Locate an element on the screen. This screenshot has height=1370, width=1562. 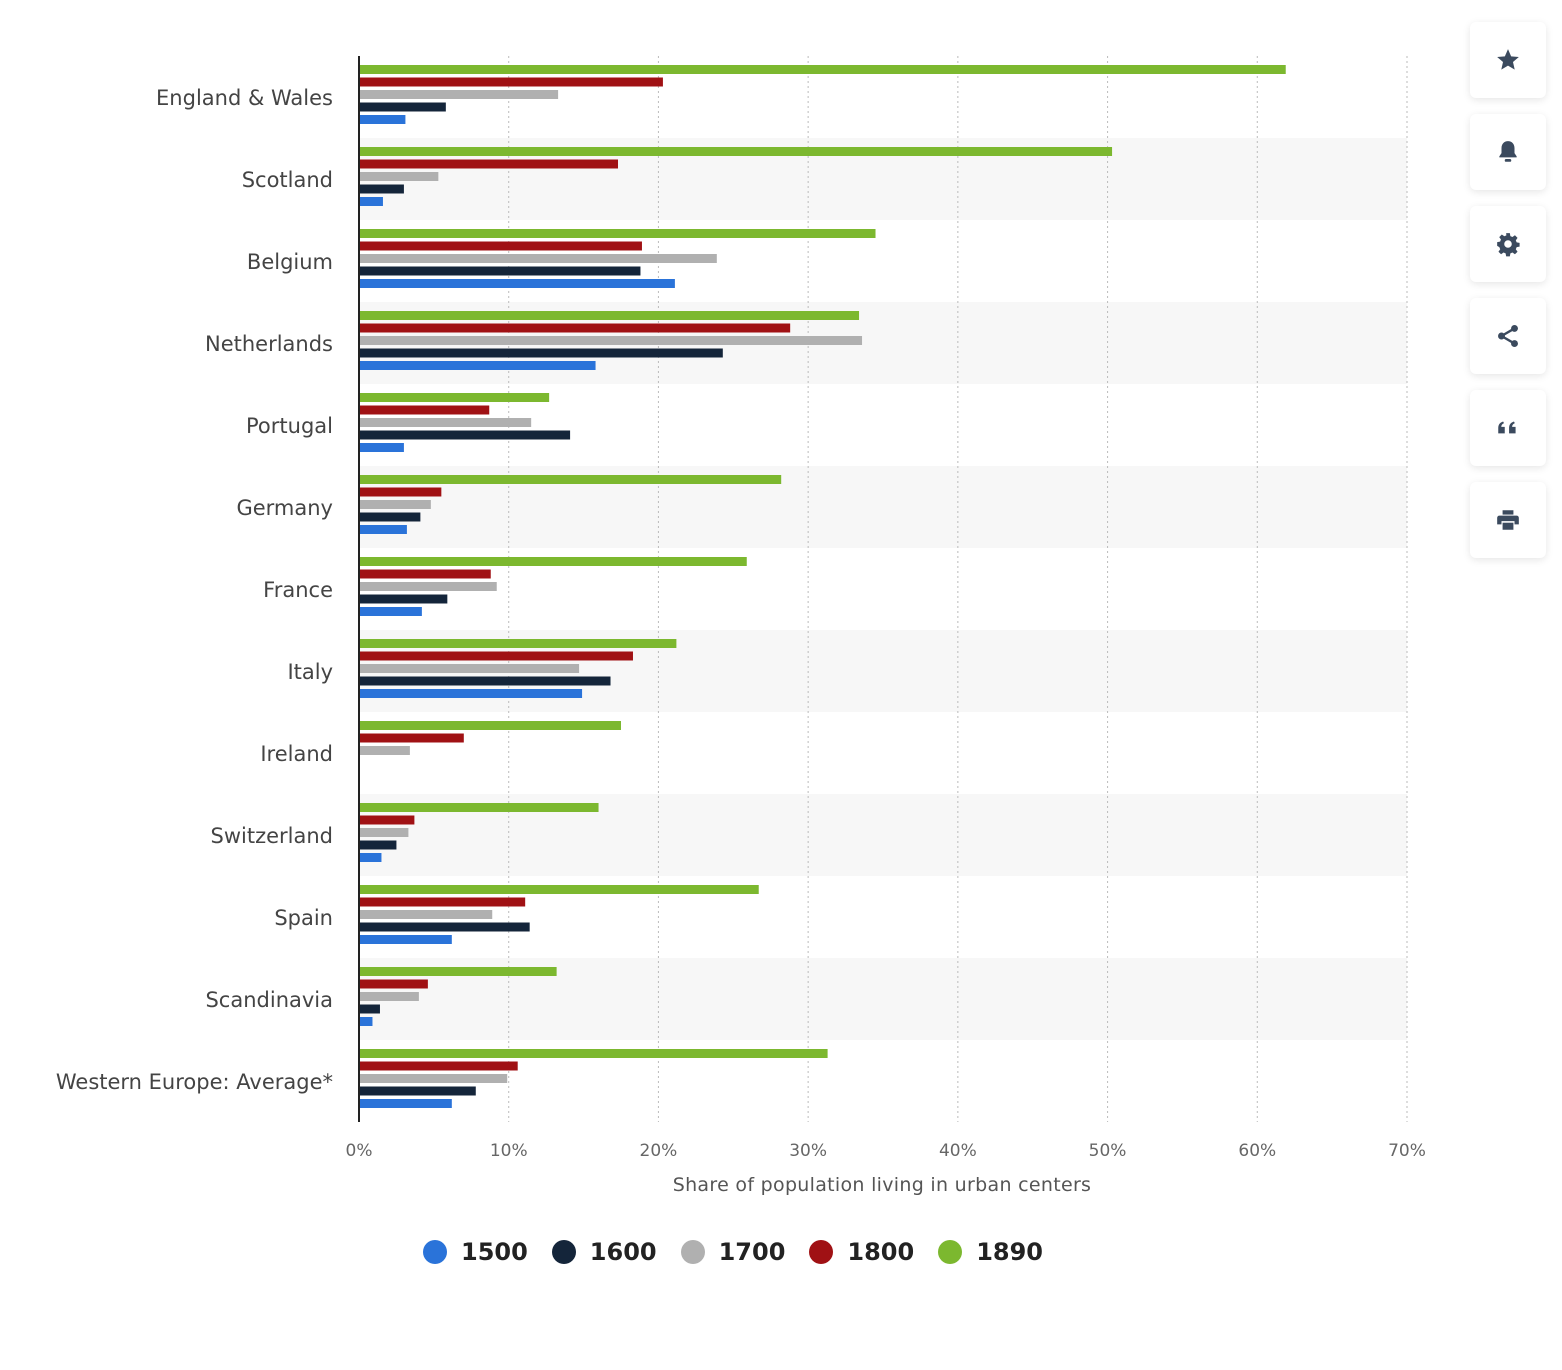
notifications-button is located at coordinates (1508, 152).